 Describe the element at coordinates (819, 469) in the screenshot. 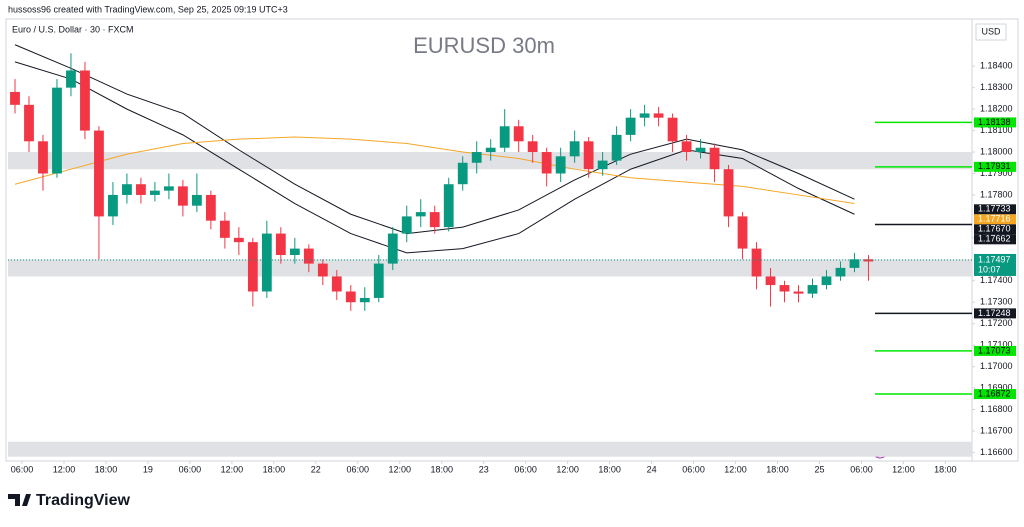

I see `x-tick-label: 25` at that location.